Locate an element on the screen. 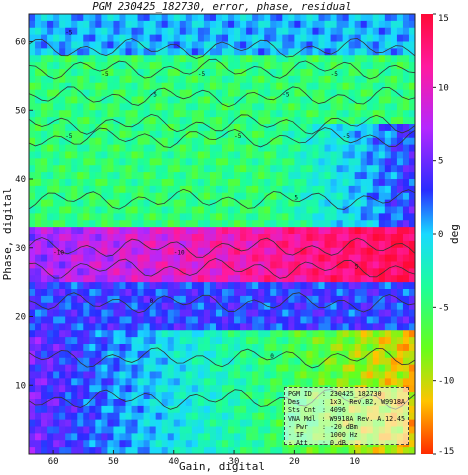 This screenshot has width=468, height=475. x-tick-label: 40 is located at coordinates (173, 462).